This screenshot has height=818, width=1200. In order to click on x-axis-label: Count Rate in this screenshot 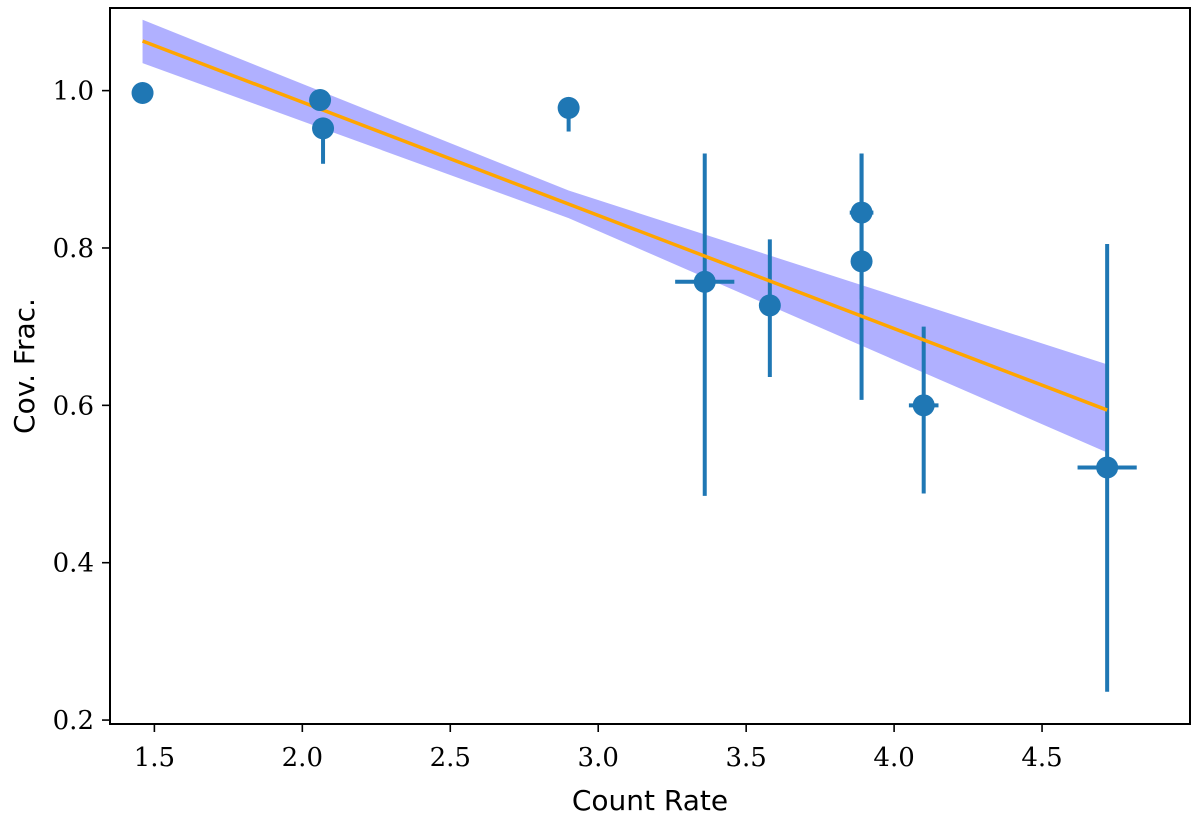, I will do `click(650, 800)`.